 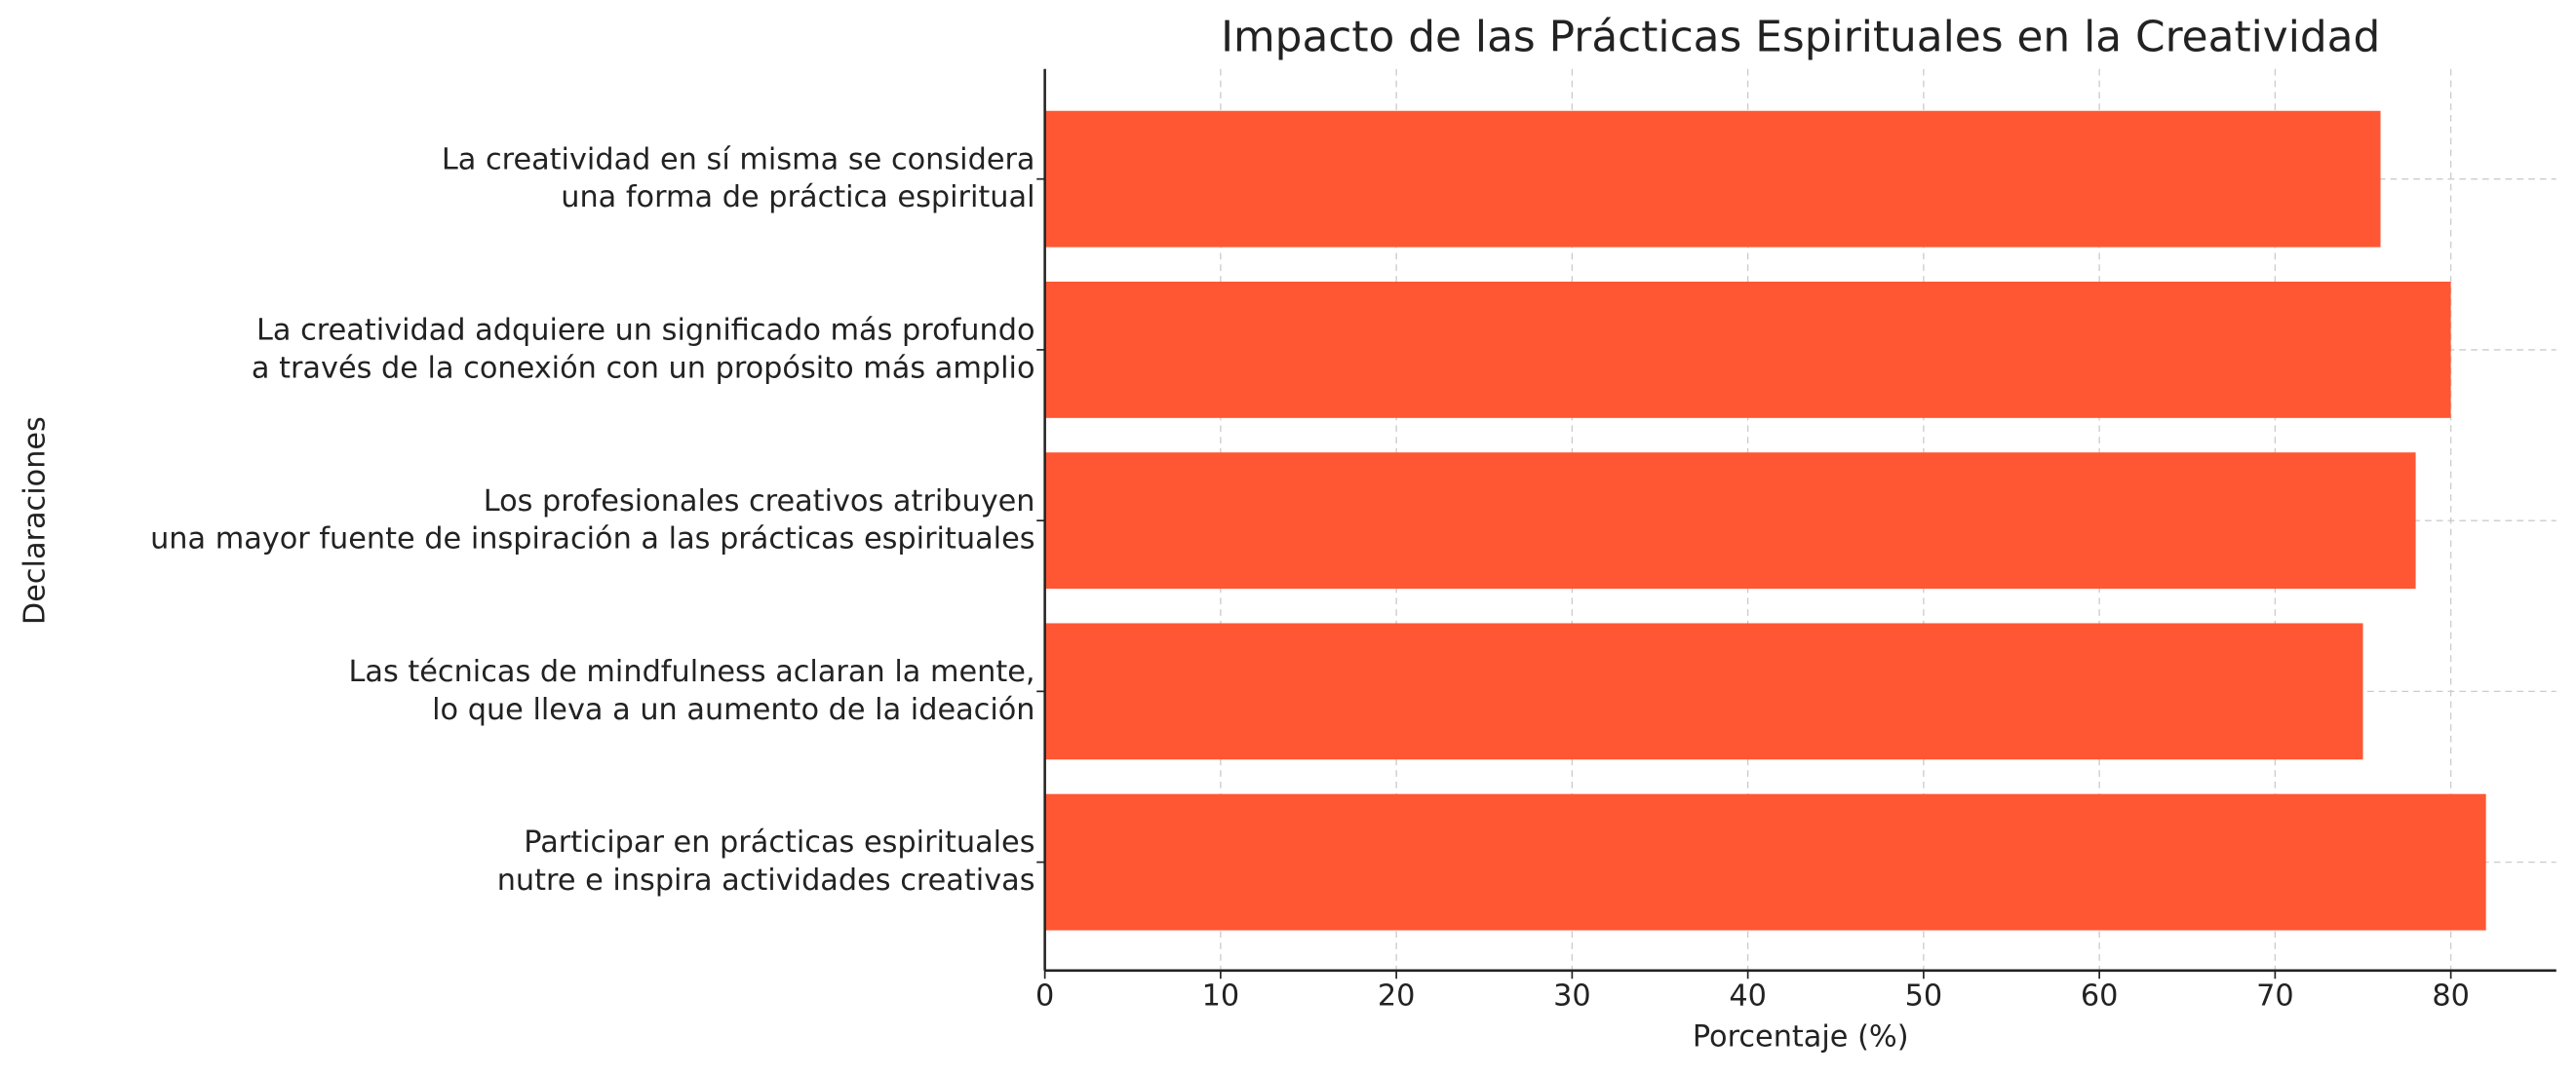 What do you see at coordinates (2275, 996) in the screenshot?
I see `x-tick-label: 70` at bounding box center [2275, 996].